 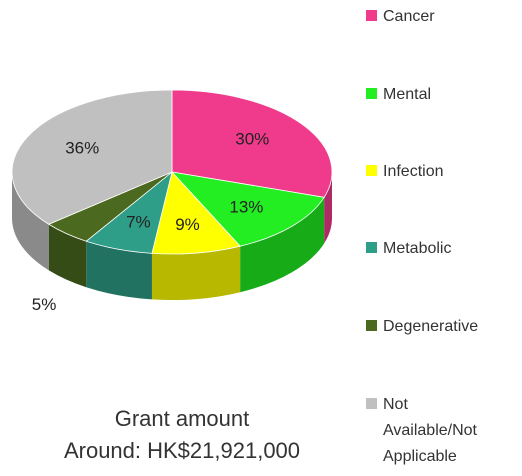 I want to click on legend-item: Not Available/Not Applicable, so click(x=429, y=431).